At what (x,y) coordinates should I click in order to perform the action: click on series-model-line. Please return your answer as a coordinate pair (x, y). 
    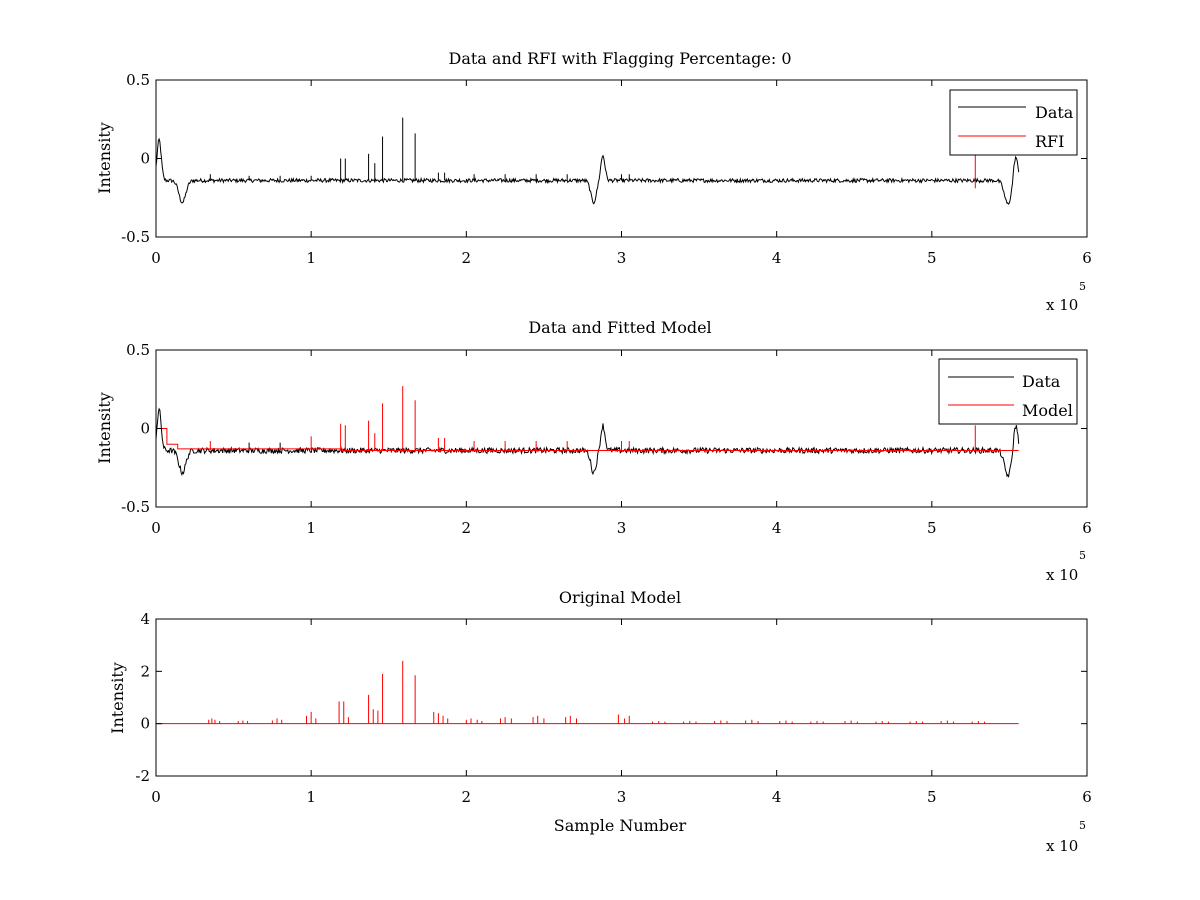
    Looking at the image, I should click on (587, 439).